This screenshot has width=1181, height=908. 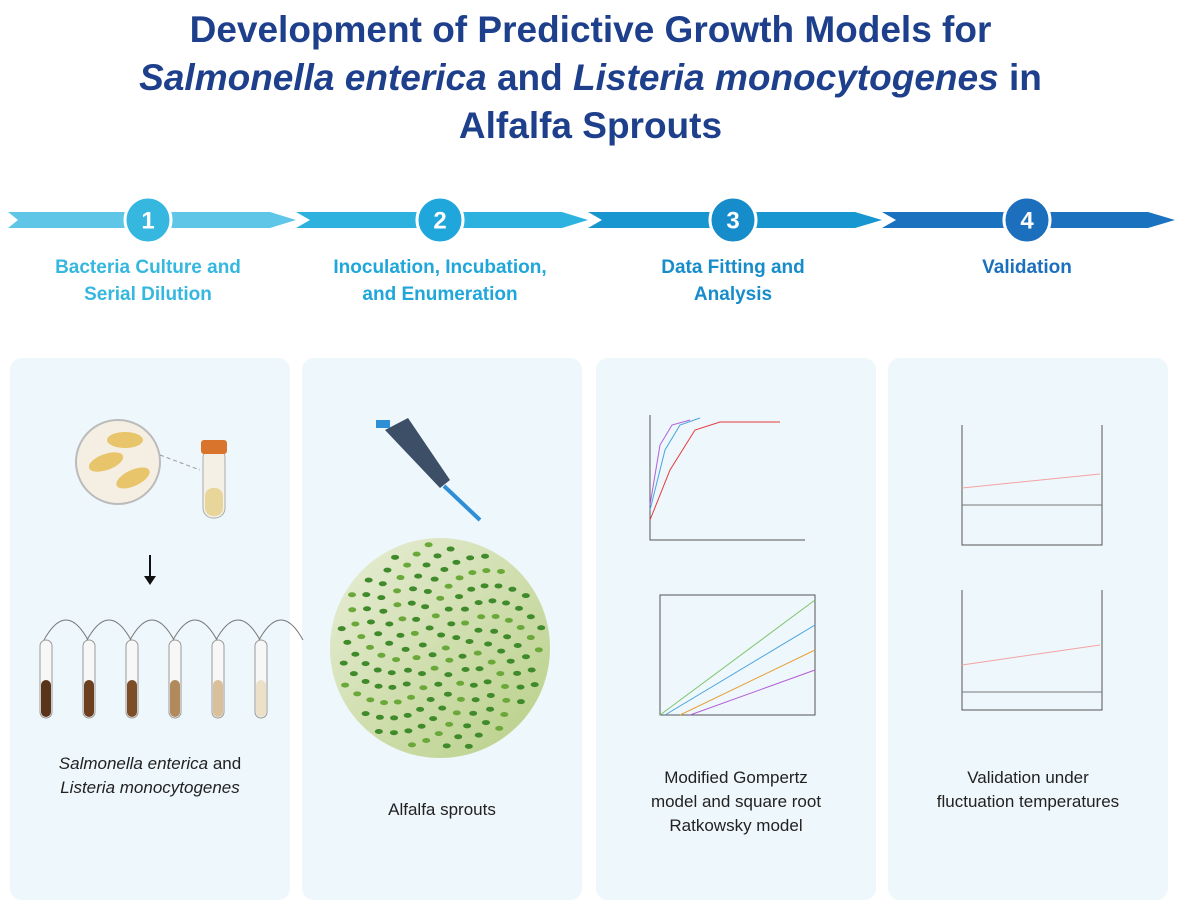 What do you see at coordinates (736, 801) in the screenshot?
I see `text-segment: model and square root` at bounding box center [736, 801].